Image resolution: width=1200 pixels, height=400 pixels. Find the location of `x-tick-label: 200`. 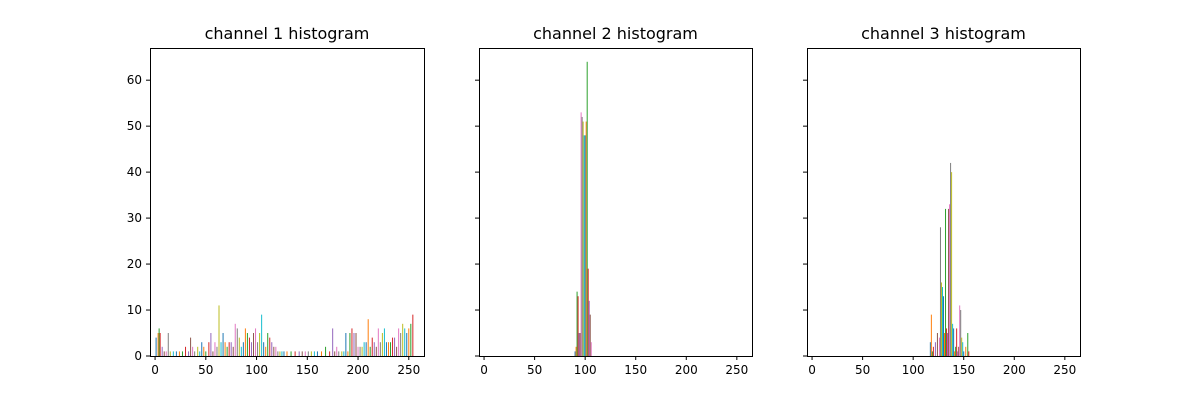

x-tick-label: 200 is located at coordinates (686, 370).